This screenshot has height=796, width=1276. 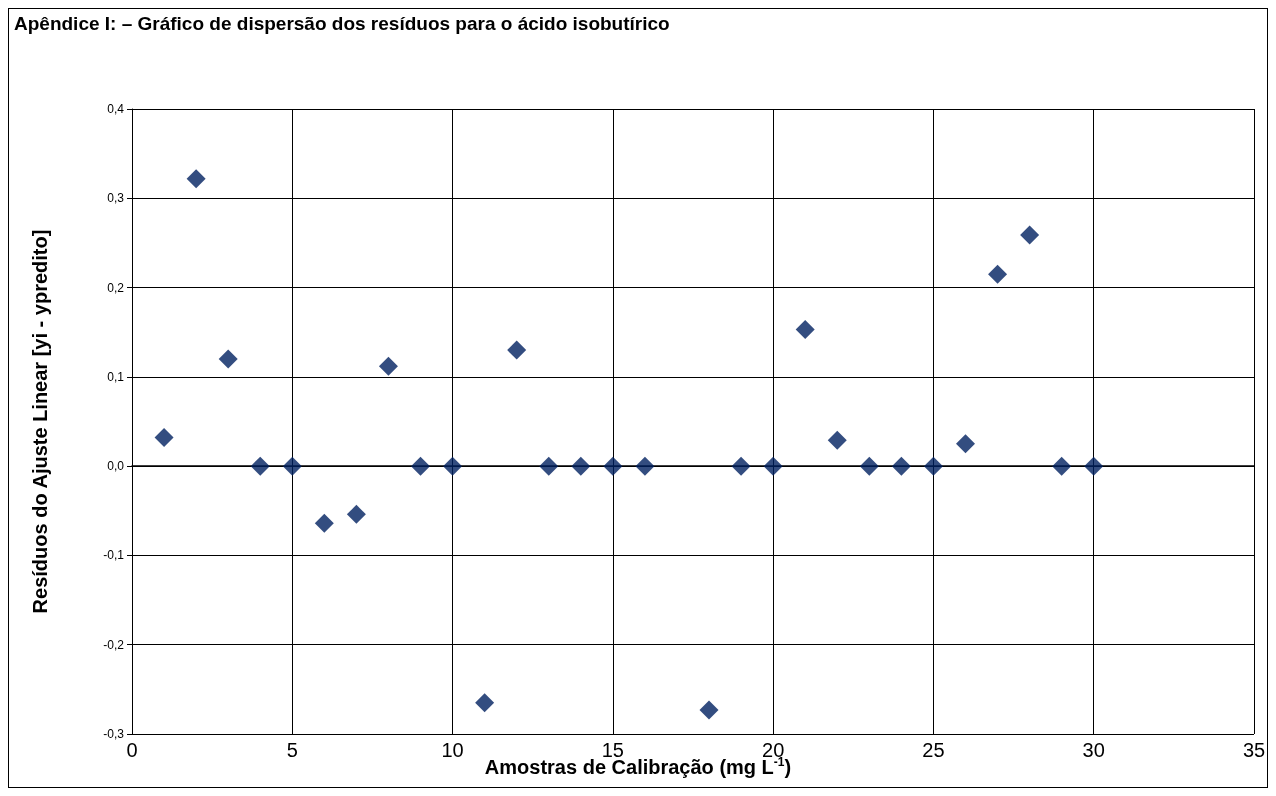 I want to click on y-tick-label: -0,3, so click(x=114, y=734).